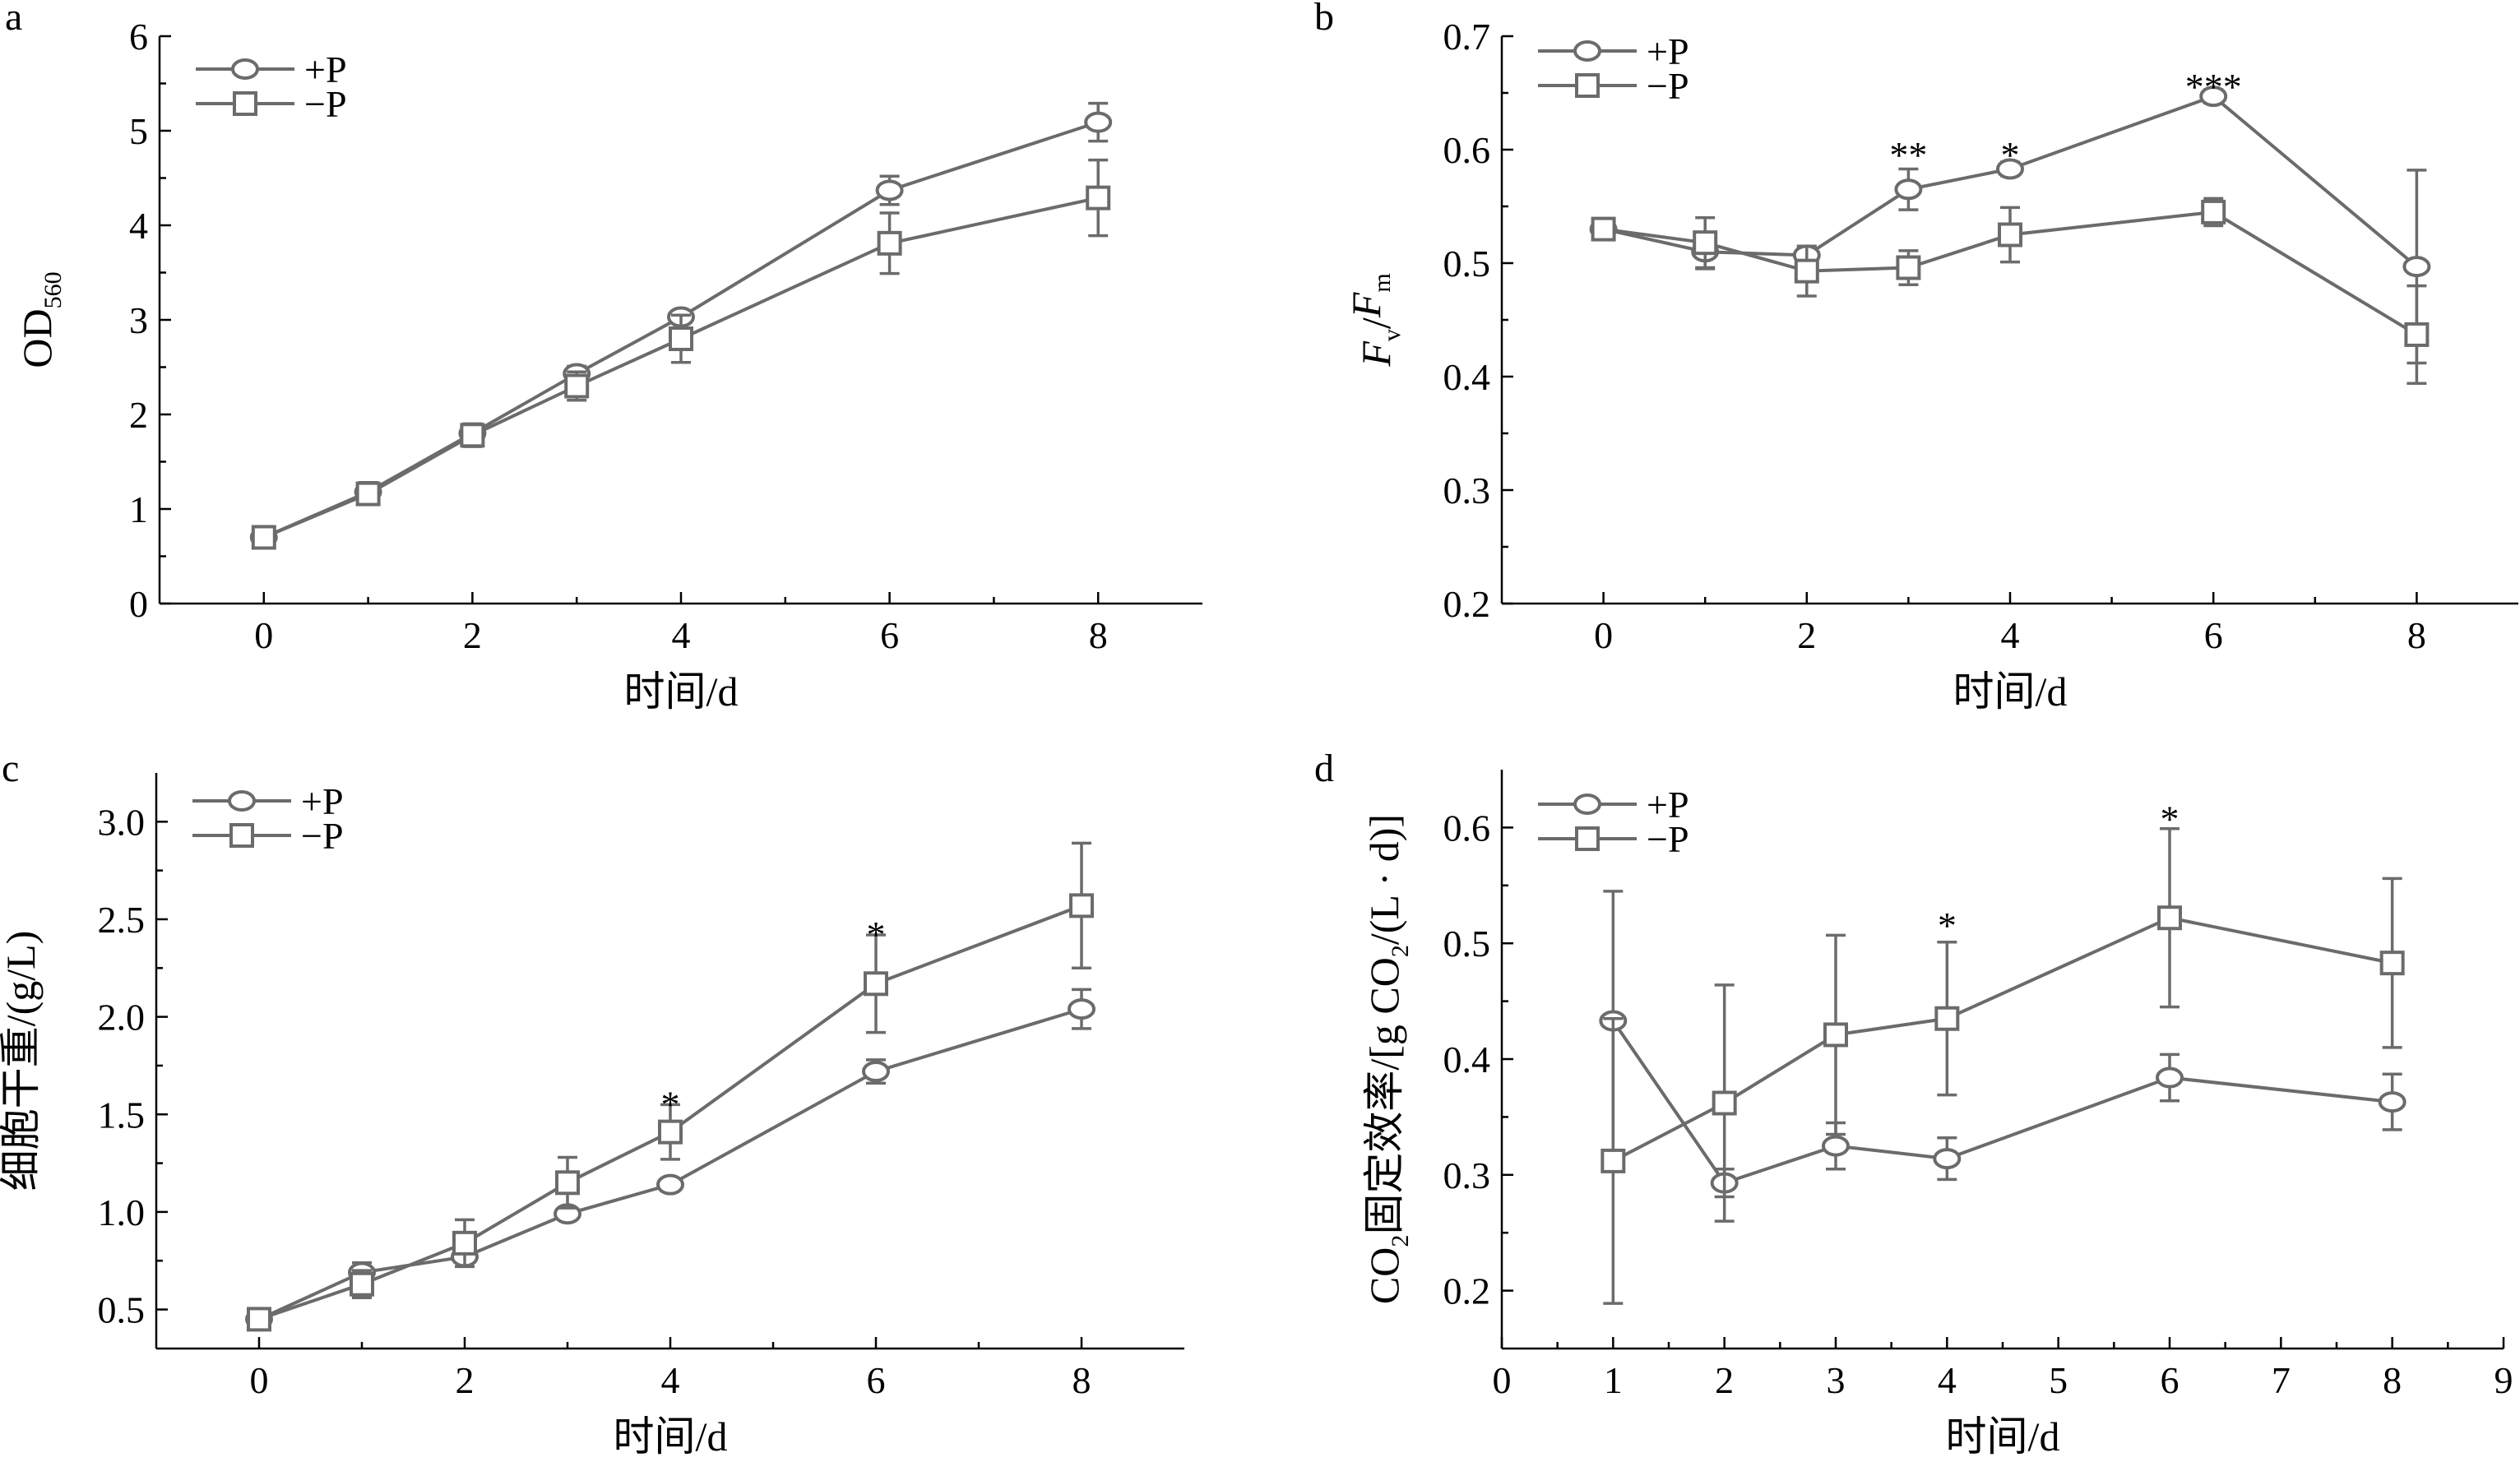 The height and width of the screenshot is (1462, 2520). Describe the element at coordinates (1467, 490) in the screenshot. I see `y-tick-label: 0.3` at that location.